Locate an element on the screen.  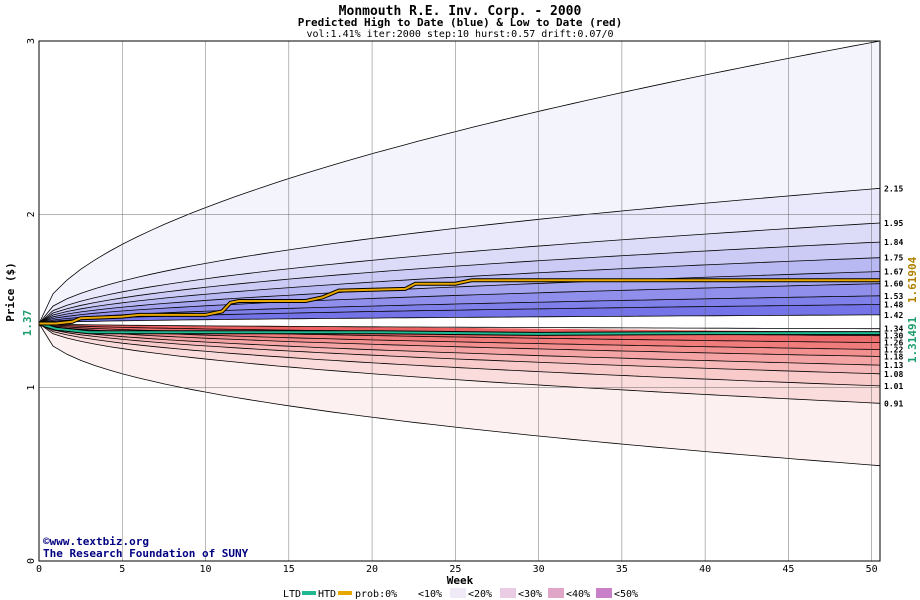
htd-end-label: 1.61904 is located at coordinates (912, 279).